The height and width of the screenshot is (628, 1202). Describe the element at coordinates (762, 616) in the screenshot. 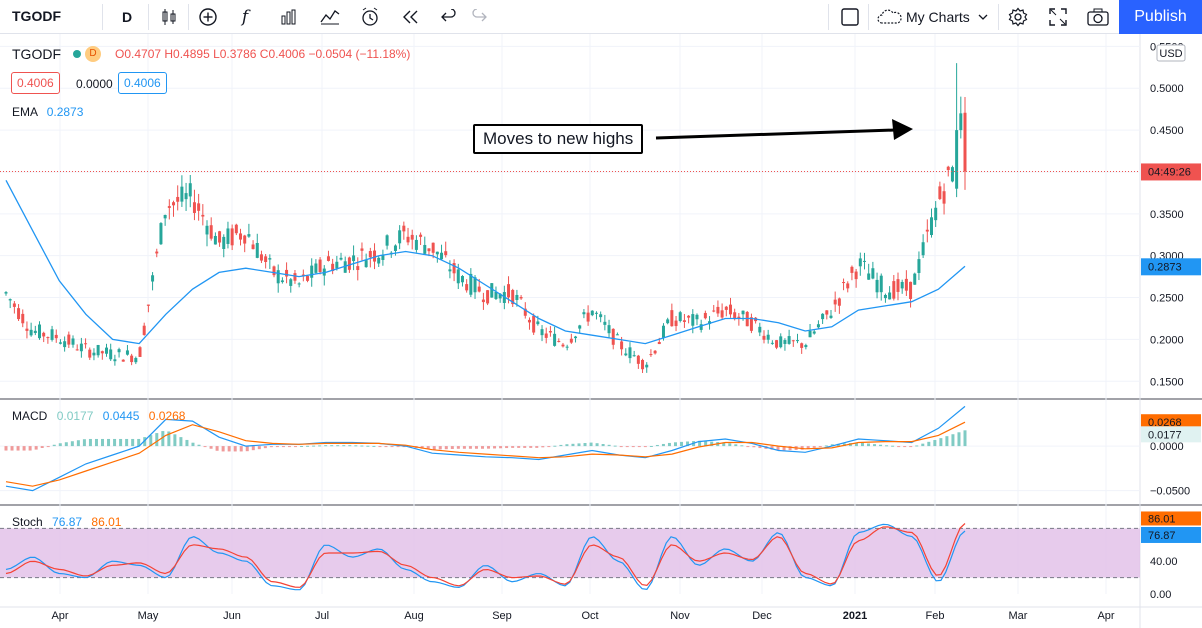

I see `time-axis-label: Dec` at that location.